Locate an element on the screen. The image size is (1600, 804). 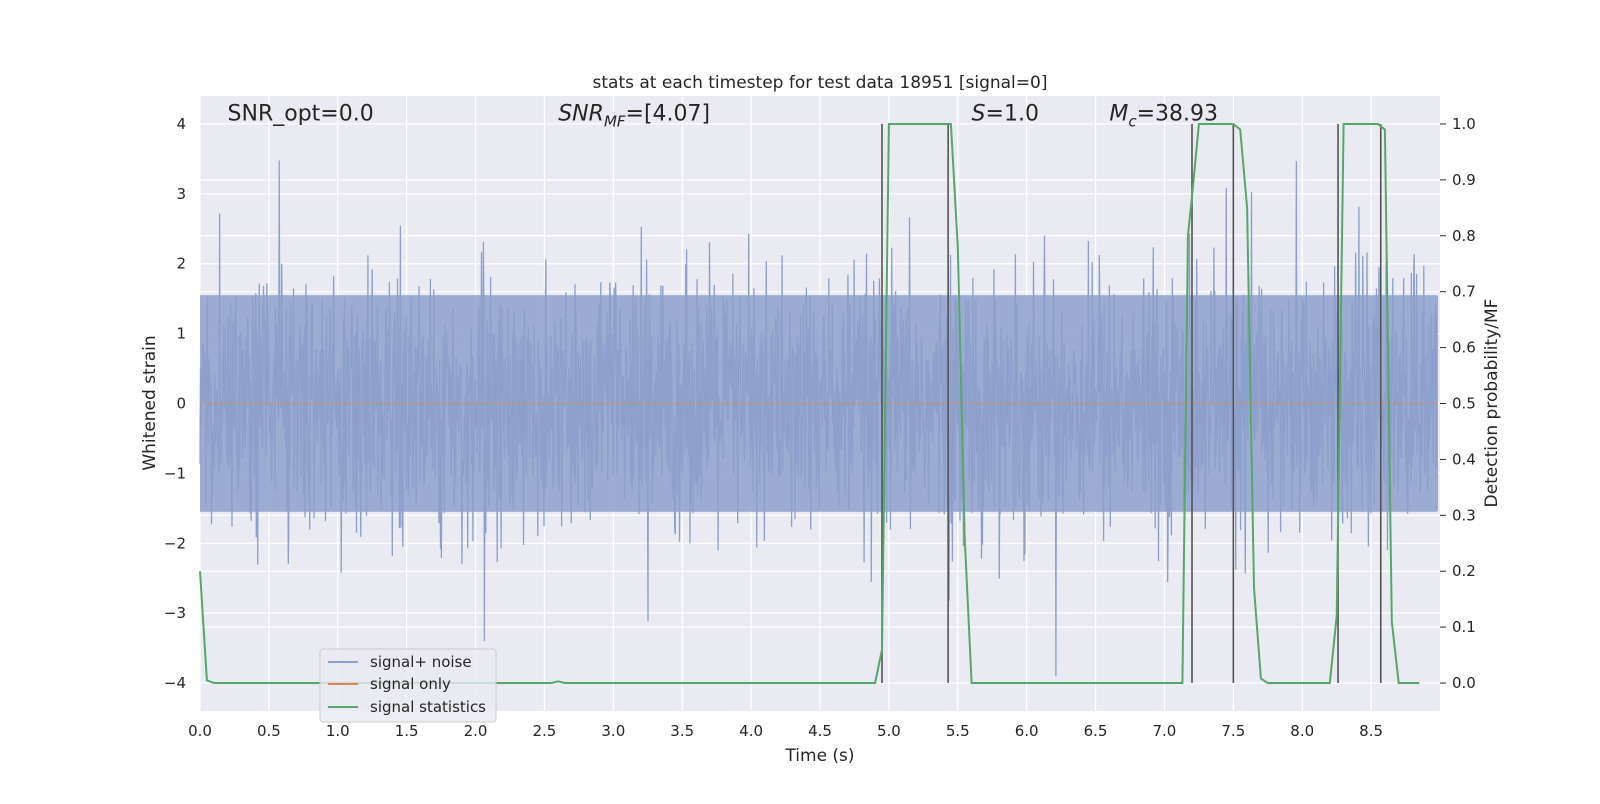
x-tick-label: 5.5 is located at coordinates (958, 731).